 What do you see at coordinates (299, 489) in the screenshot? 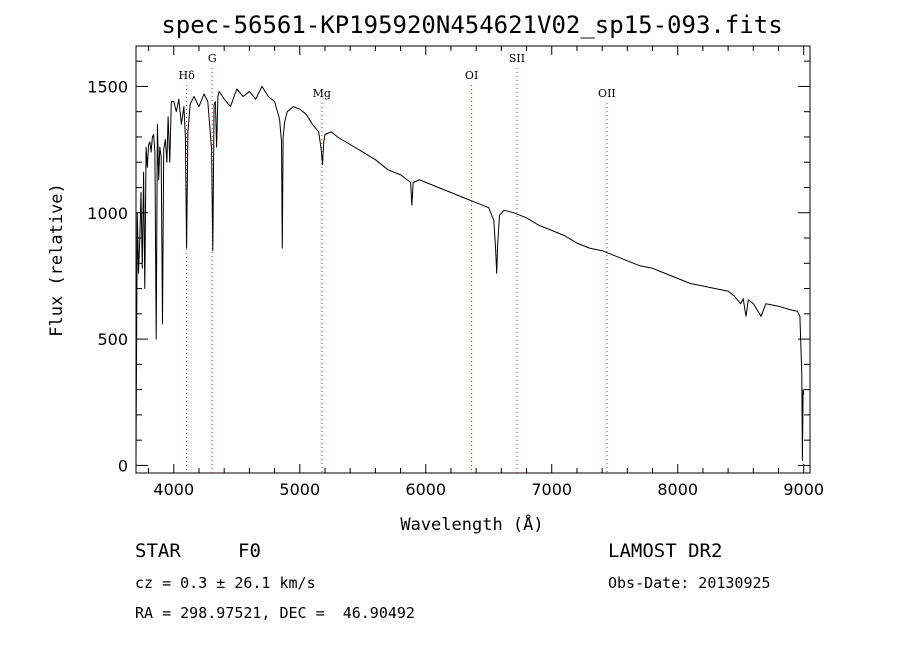
I see `x-tick-label: 5000` at bounding box center [299, 489].